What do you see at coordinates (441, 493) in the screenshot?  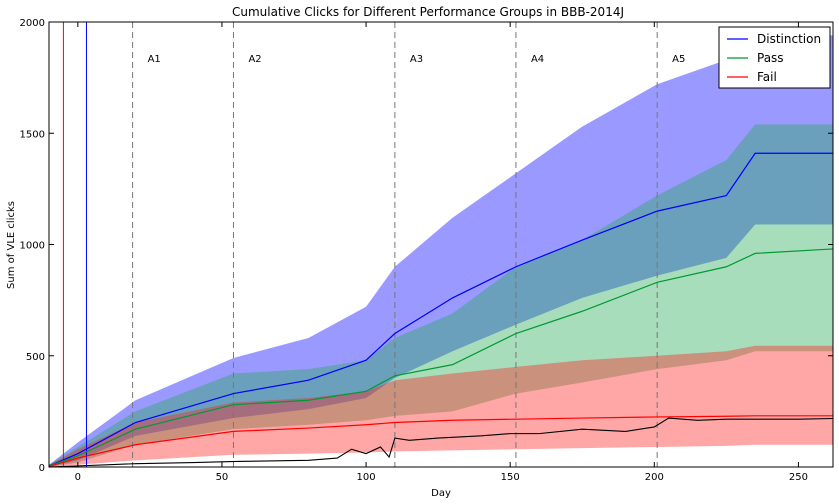 I see `x-axis-label: Day` at bounding box center [441, 493].